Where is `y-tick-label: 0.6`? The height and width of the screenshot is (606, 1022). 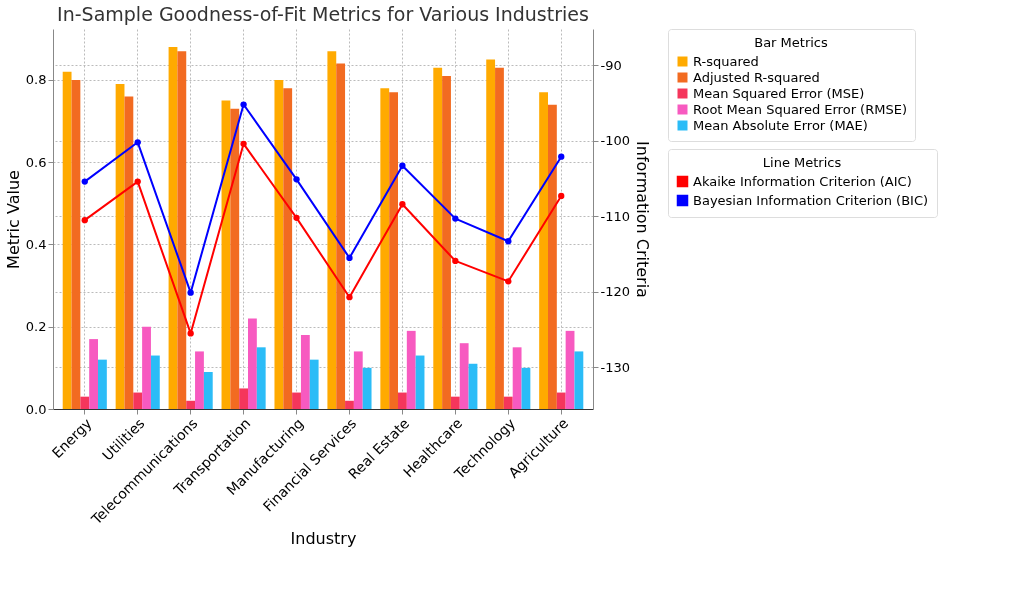 y-tick-label: 0.6 is located at coordinates (36, 162).